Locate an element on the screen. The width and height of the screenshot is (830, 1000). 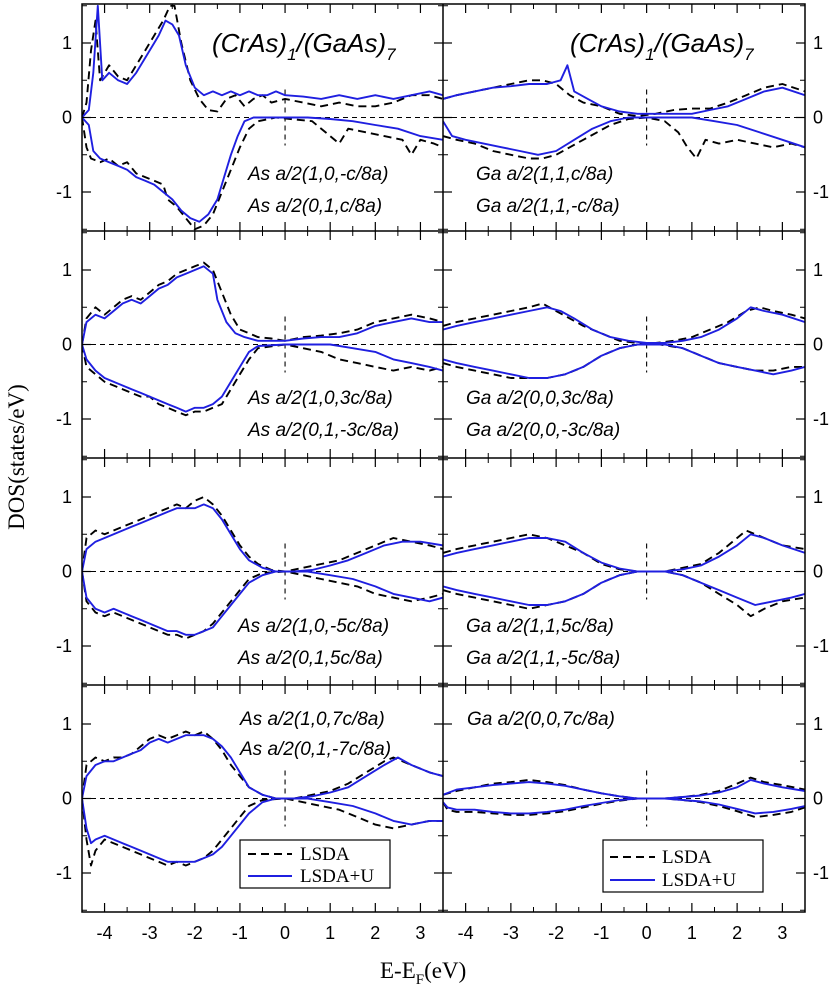
annotation-right-1-0: Ga a/2(0,0,3c/8a) is located at coordinates (540, 398).